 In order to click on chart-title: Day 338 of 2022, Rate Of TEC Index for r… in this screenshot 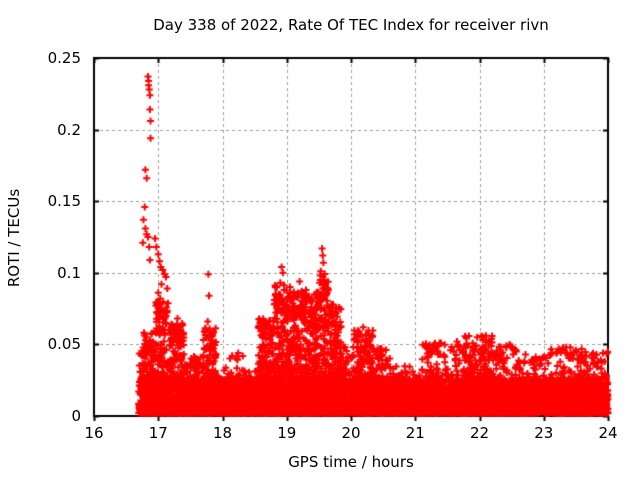, I will do `click(351, 25)`.